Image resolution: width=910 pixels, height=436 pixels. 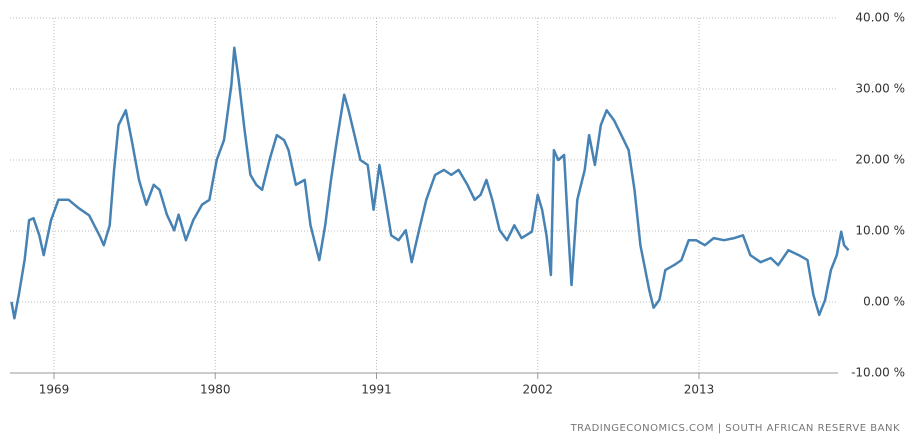 I want to click on y-tick-label: 20.00 %, so click(x=880, y=160).